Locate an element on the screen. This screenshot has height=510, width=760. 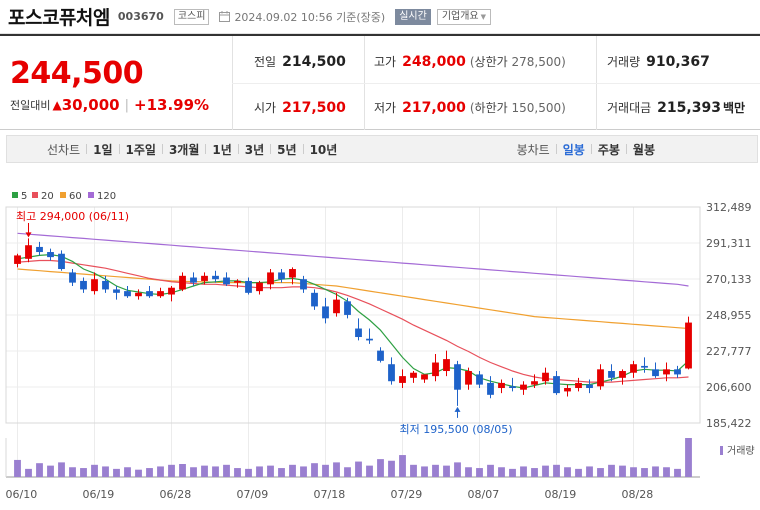
tab-1y: 1년 is located at coordinates (222, 149).